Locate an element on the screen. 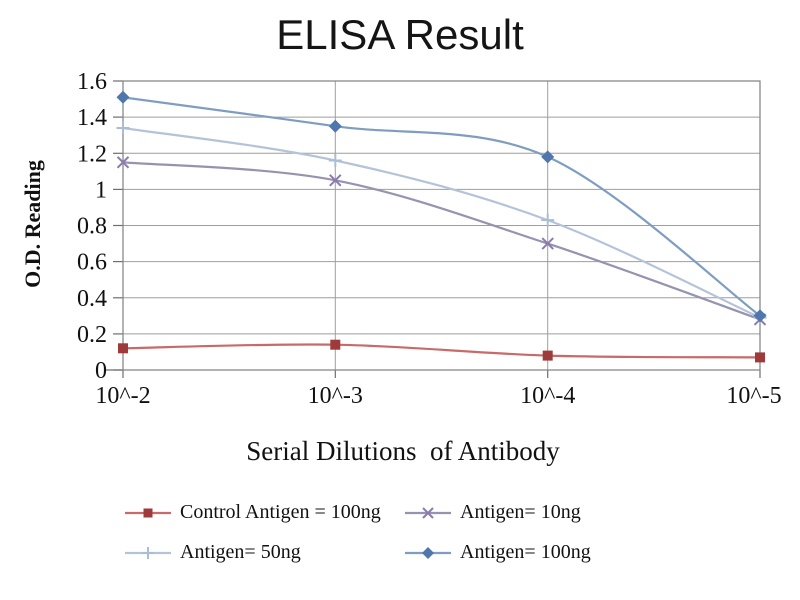  y-tick-label: 0.4 is located at coordinates (92, 299).